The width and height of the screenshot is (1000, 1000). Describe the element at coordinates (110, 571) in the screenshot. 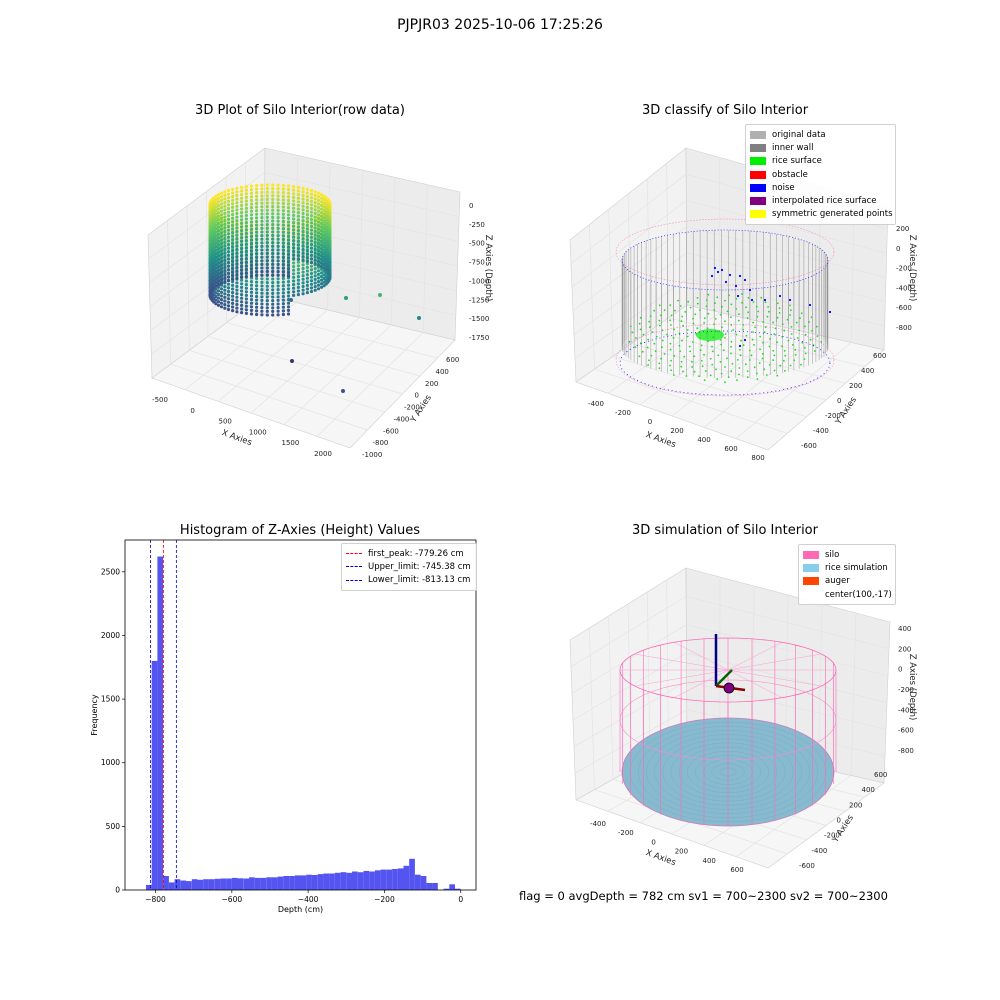

I see `y-tick-label: 2500` at that location.